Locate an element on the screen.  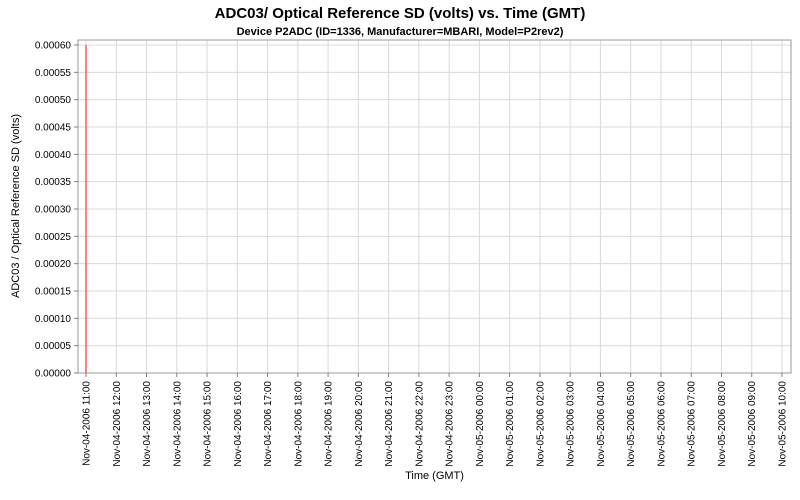
x-tick-label: Nov-05-2006 06:00 is located at coordinates (661, 424).